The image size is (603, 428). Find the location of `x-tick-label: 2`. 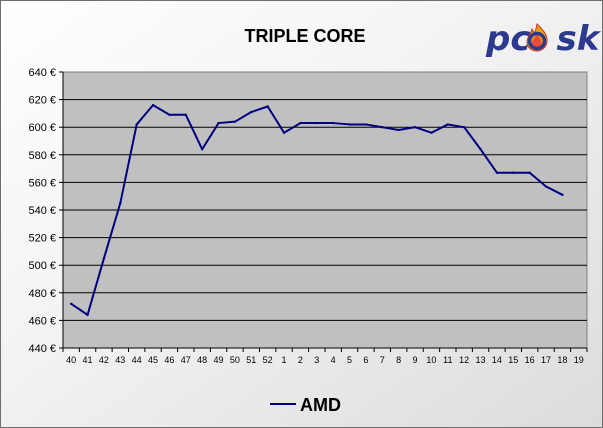

x-tick-label: 2 is located at coordinates (300, 360).